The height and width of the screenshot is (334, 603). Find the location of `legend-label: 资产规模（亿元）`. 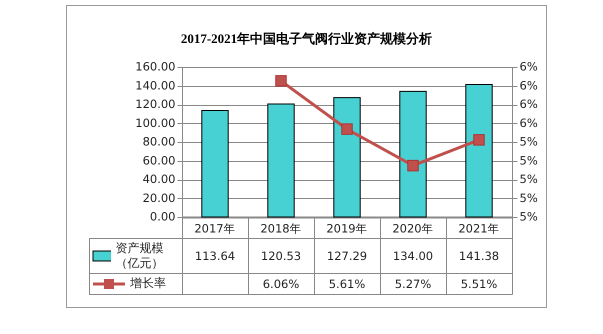

legend-label: 资产规模（亿元） is located at coordinates (139, 255).